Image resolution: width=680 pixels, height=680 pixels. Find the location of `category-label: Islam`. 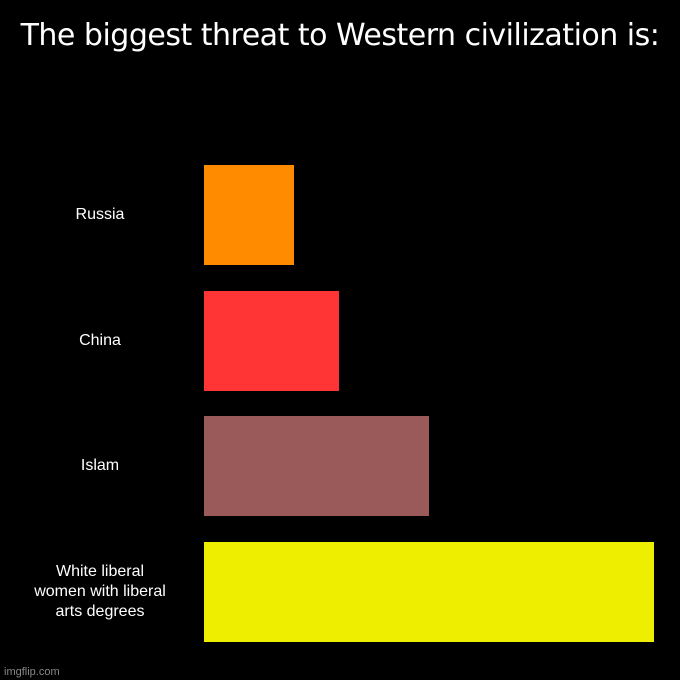

category-label: Islam is located at coordinates (100, 465).